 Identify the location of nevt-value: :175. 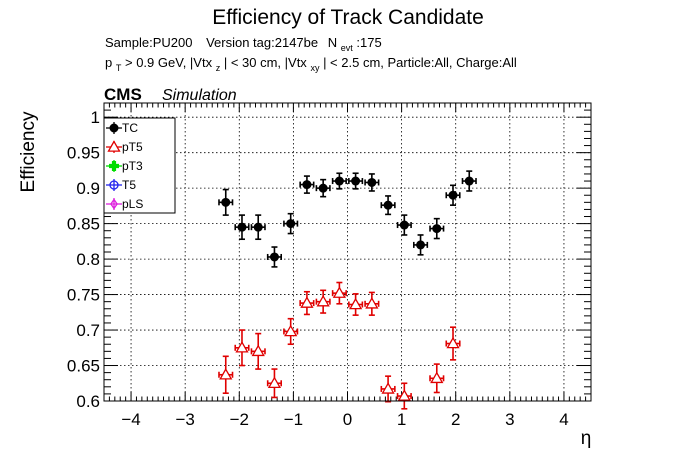
(368, 42).